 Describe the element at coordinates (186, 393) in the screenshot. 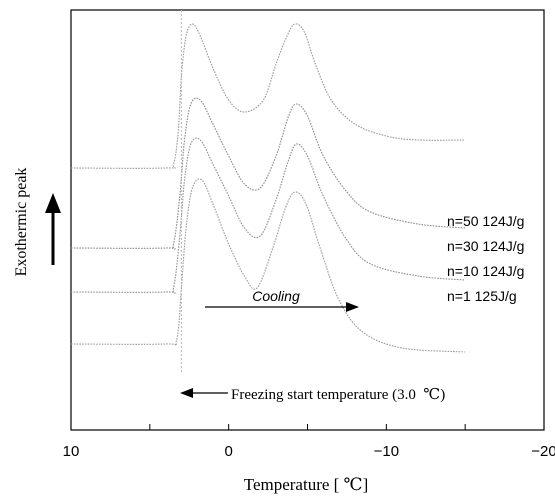

I see `freezing-arrow-head` at that location.